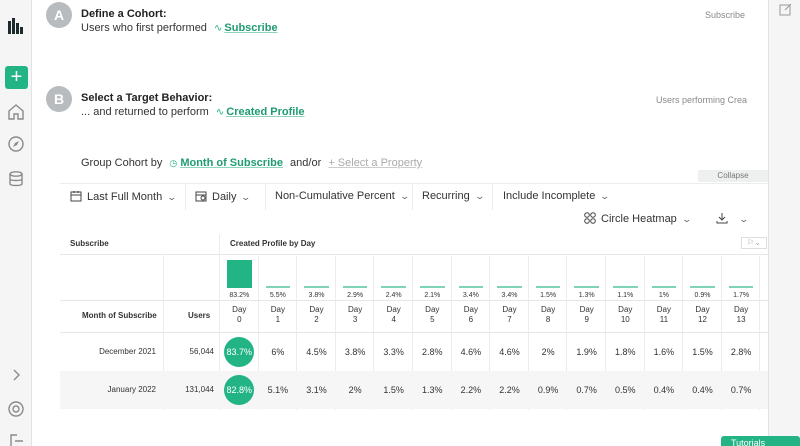 The height and width of the screenshot is (446, 800). Describe the element at coordinates (664, 315) in the screenshot. I see `day-column-header: Day 11` at that location.